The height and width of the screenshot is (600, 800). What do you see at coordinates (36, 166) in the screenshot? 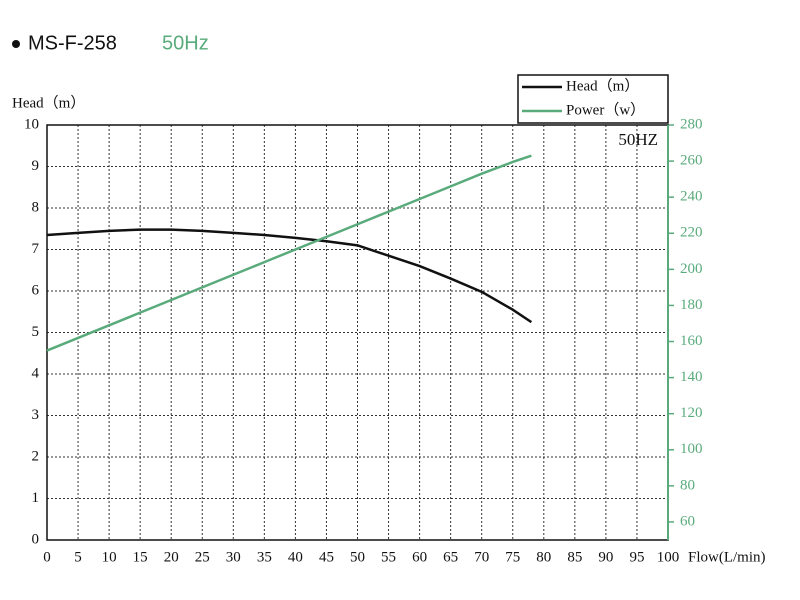
I see `y-tick-label: 9` at bounding box center [36, 166].